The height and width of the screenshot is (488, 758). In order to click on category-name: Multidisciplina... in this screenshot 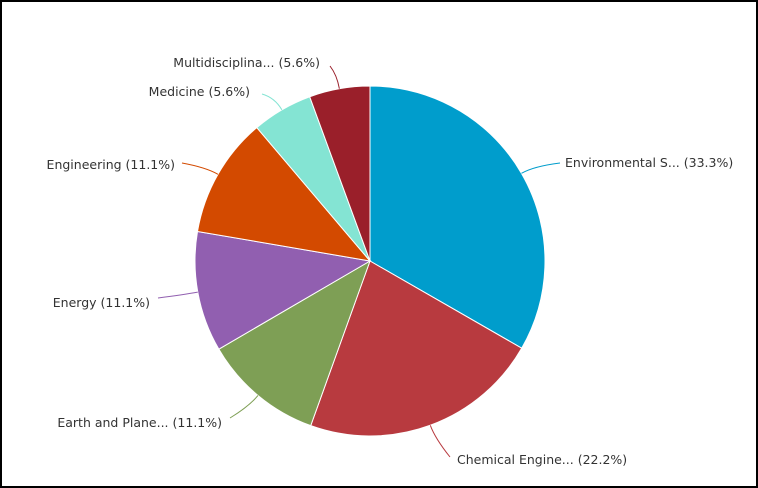, I will do `click(223, 62)`.